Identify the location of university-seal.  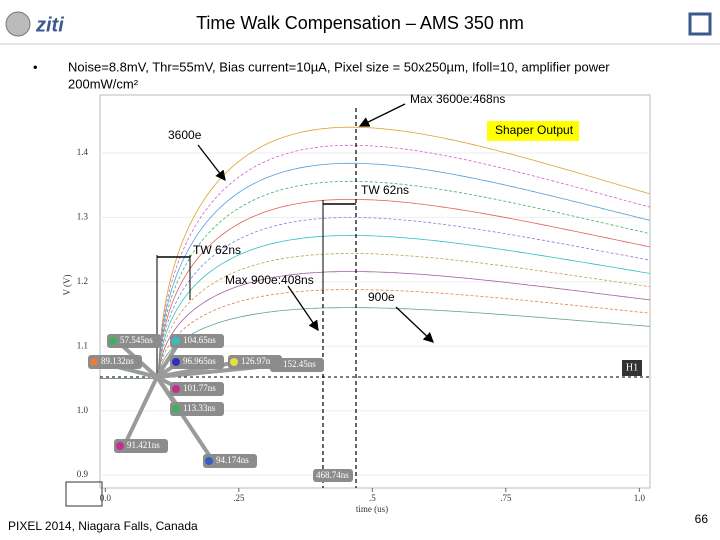
(18, 24).